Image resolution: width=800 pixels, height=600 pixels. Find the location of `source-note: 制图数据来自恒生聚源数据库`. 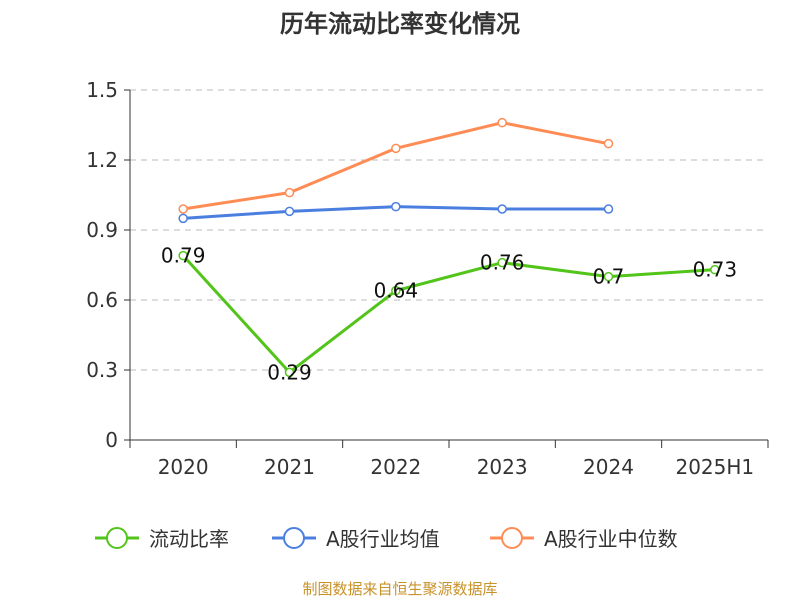

source-note: 制图数据来自恒生聚源数据库 is located at coordinates (399, 589).